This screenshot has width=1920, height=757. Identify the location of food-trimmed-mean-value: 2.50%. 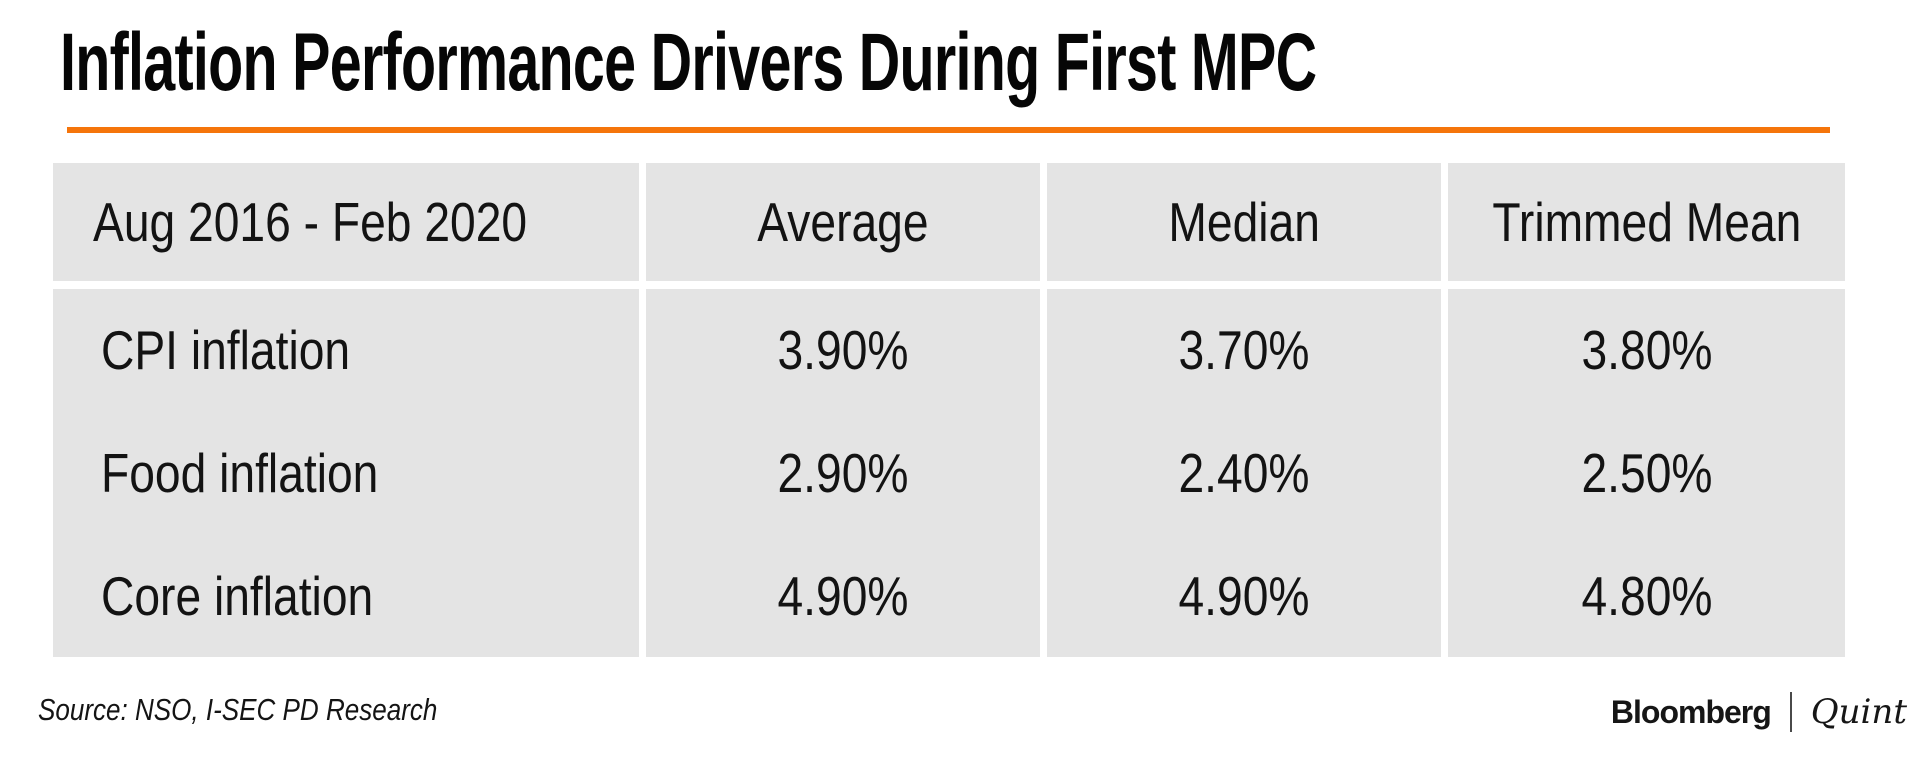
(1646, 472).